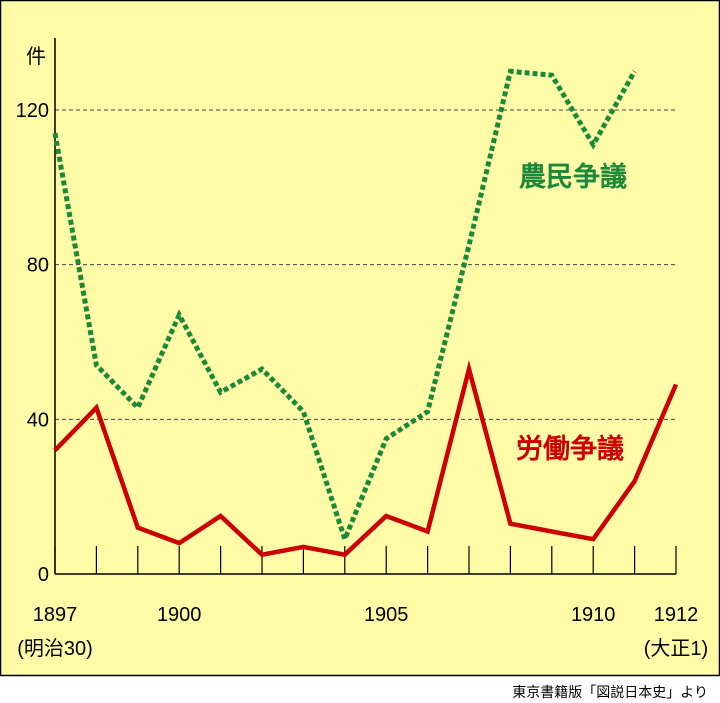 The image size is (720, 703). I want to click on y-tick-label: 120, so click(32, 111).